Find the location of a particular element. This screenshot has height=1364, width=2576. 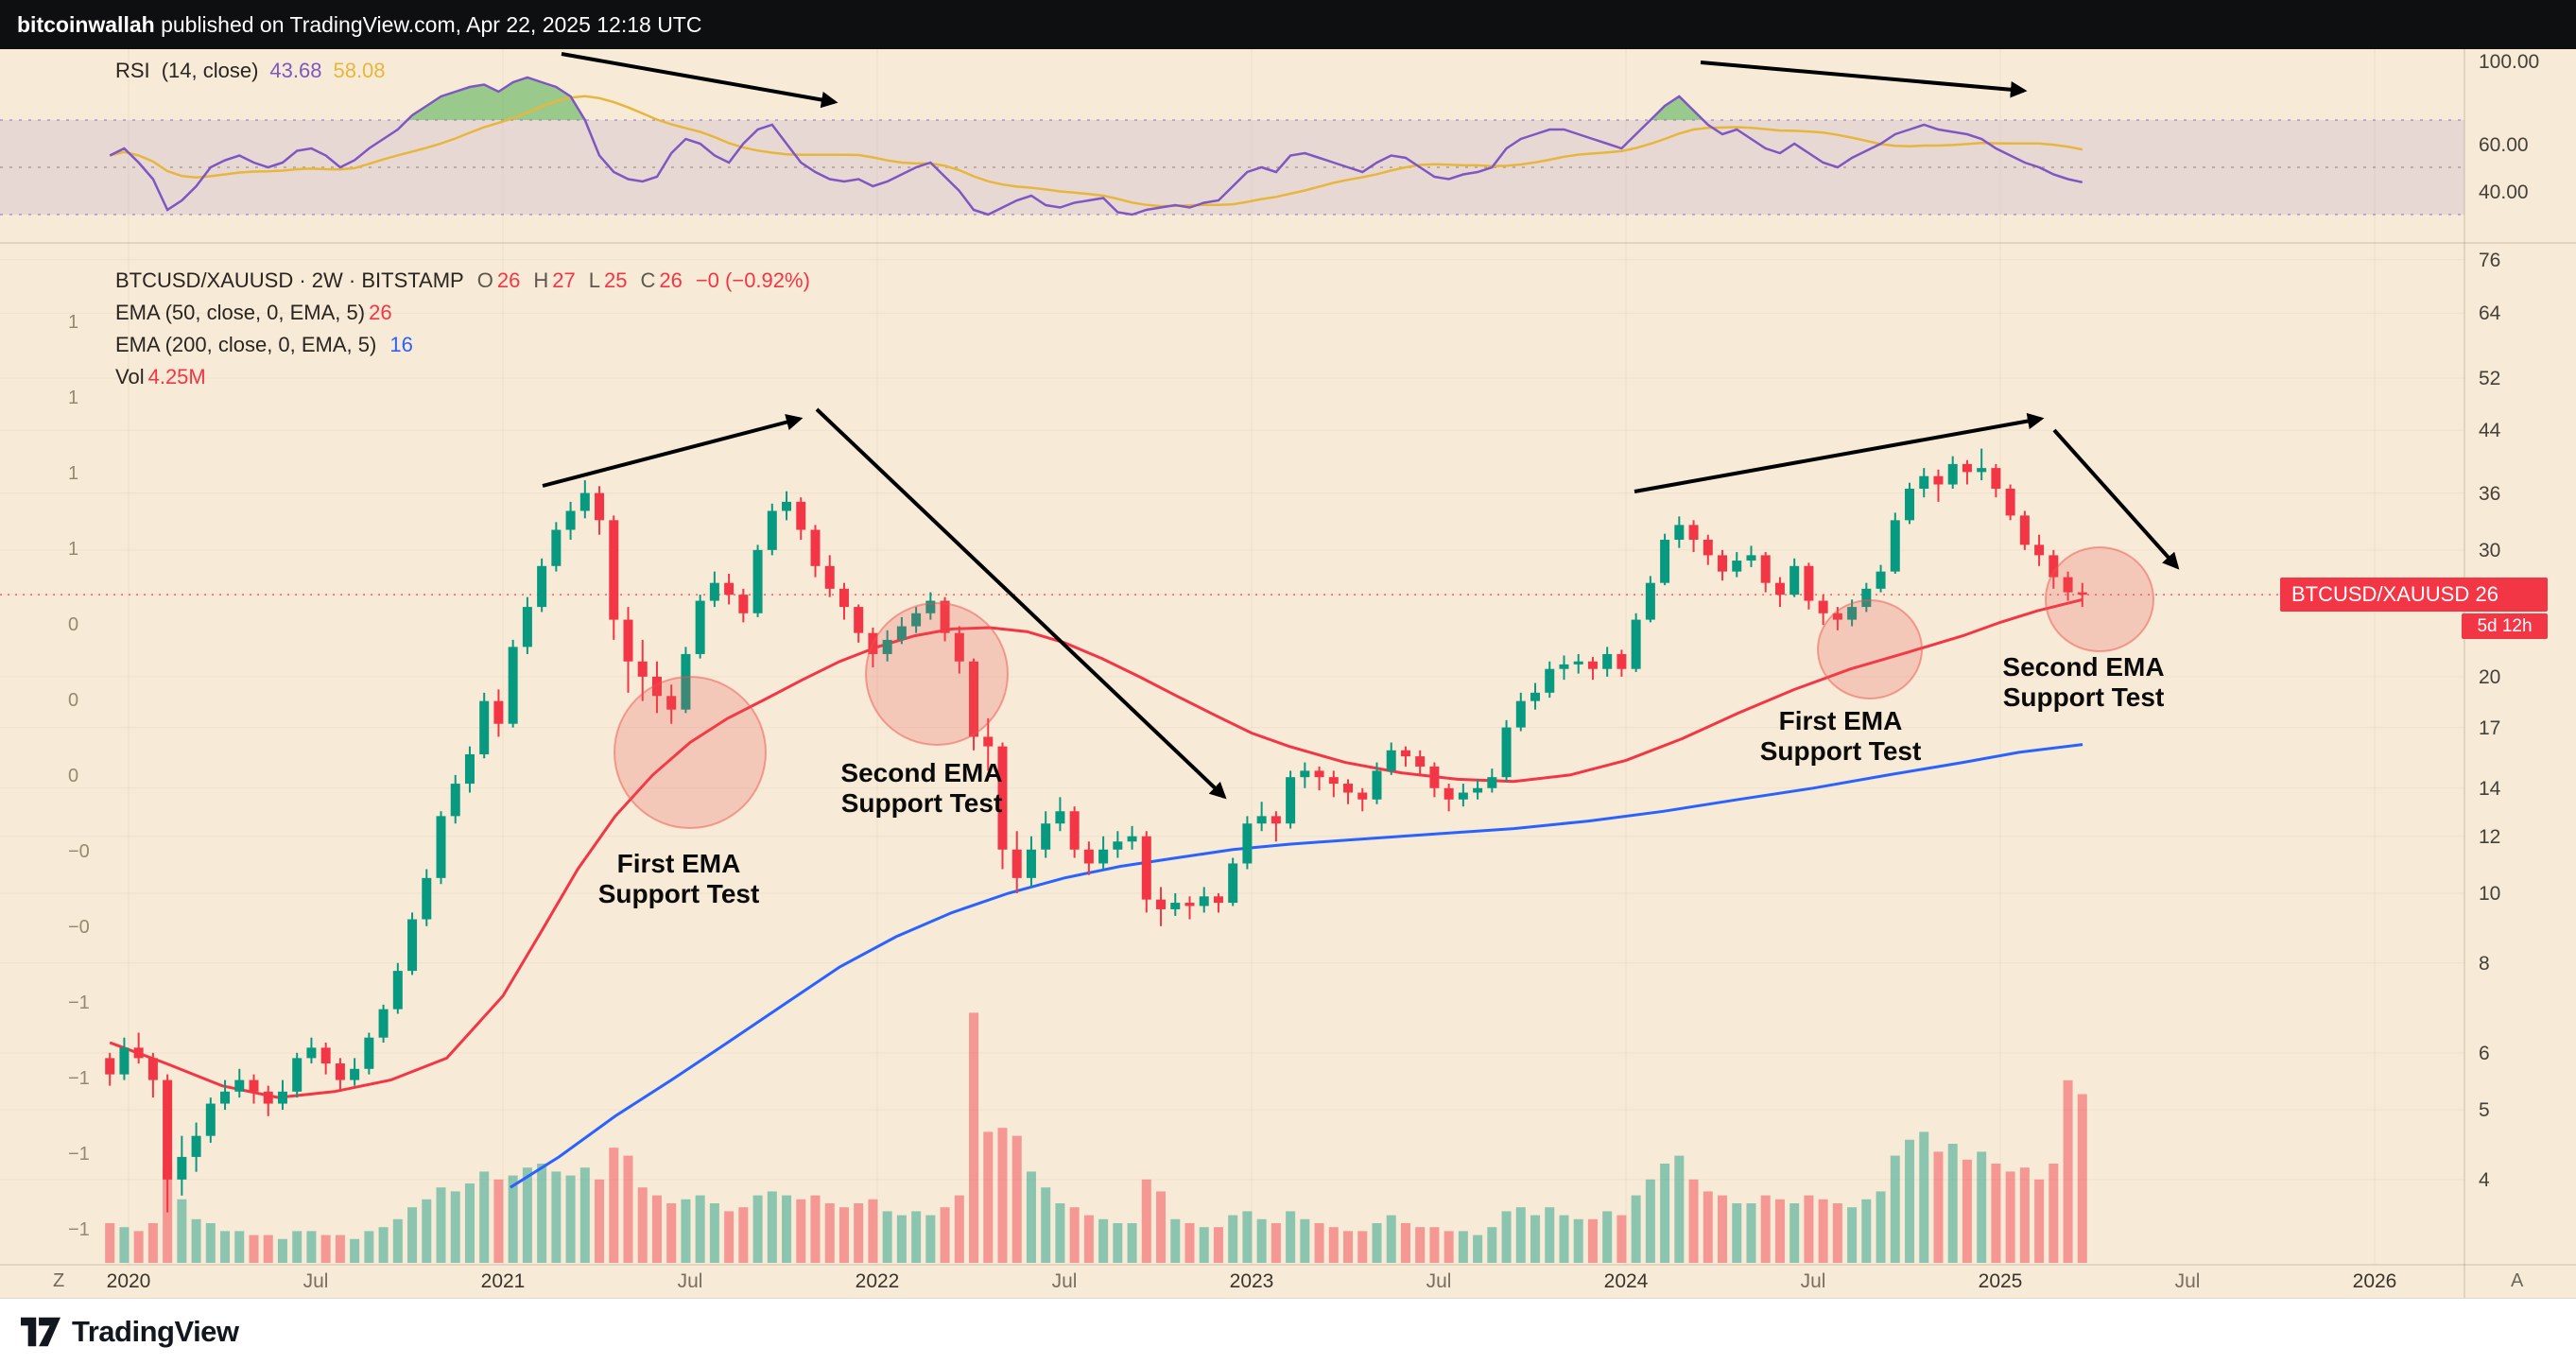

annotation-first-ema-support-test-2021: First EMA Support Test is located at coordinates (678, 879).